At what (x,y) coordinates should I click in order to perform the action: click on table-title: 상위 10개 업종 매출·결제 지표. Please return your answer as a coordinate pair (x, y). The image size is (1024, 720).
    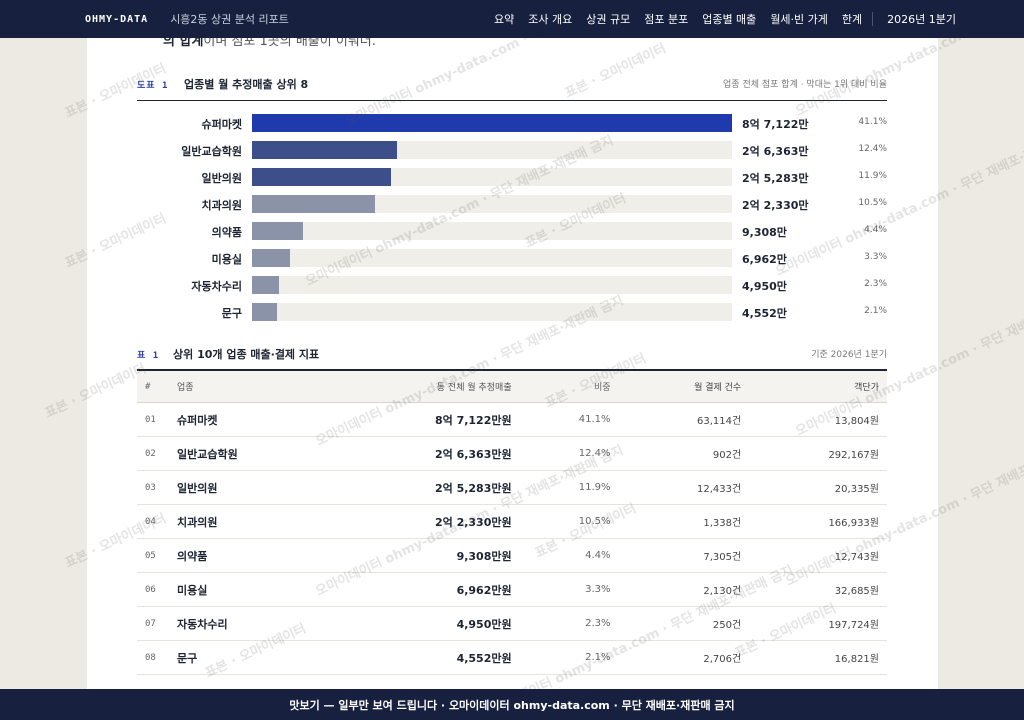
    Looking at the image, I should click on (246, 354).